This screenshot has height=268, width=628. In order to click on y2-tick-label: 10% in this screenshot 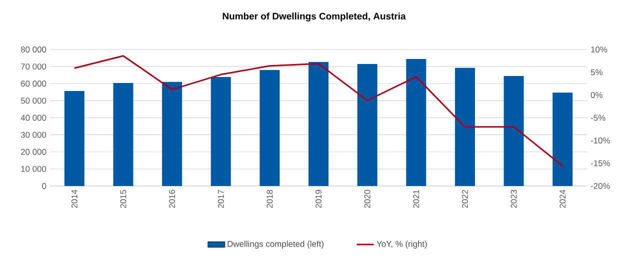, I will do `click(599, 49)`.